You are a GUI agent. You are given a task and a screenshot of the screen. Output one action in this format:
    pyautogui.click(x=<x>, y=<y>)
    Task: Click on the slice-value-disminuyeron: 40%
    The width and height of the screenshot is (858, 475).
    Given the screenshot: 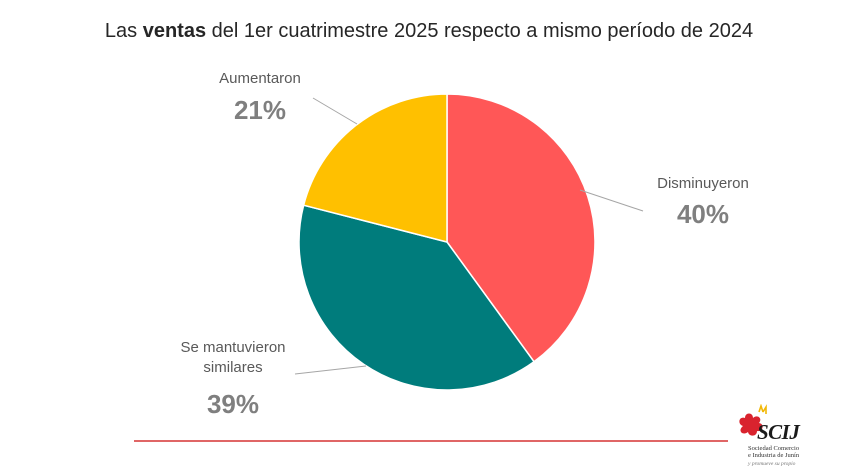 What is the action you would take?
    pyautogui.click(x=703, y=214)
    